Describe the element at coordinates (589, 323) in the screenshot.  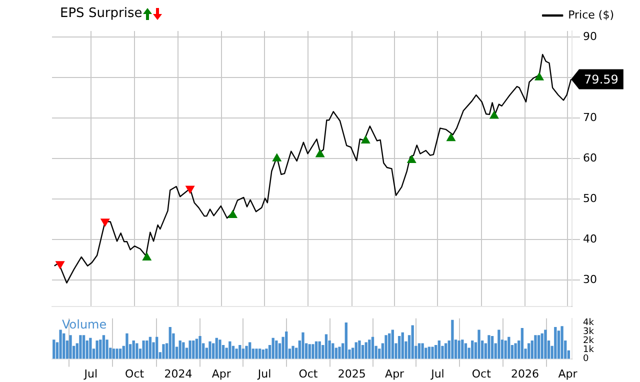
I see `y-tick-label: 4k` at that location.